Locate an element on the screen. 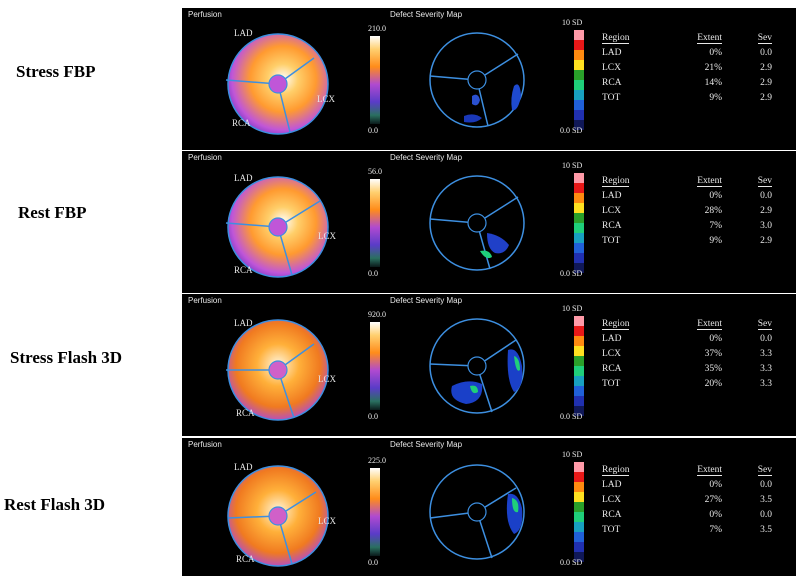  table-row: LCX 27% 3.5 is located at coordinates (687, 499).